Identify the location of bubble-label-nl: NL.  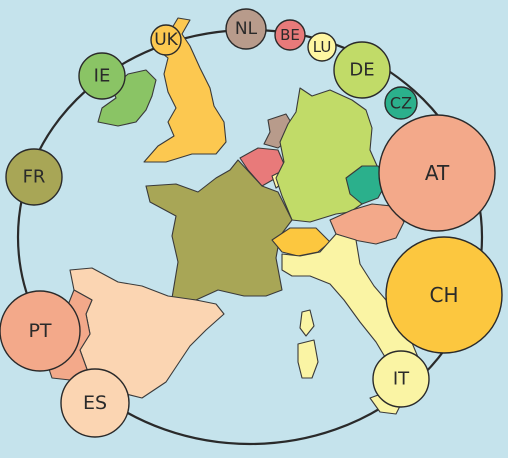
(246, 29).